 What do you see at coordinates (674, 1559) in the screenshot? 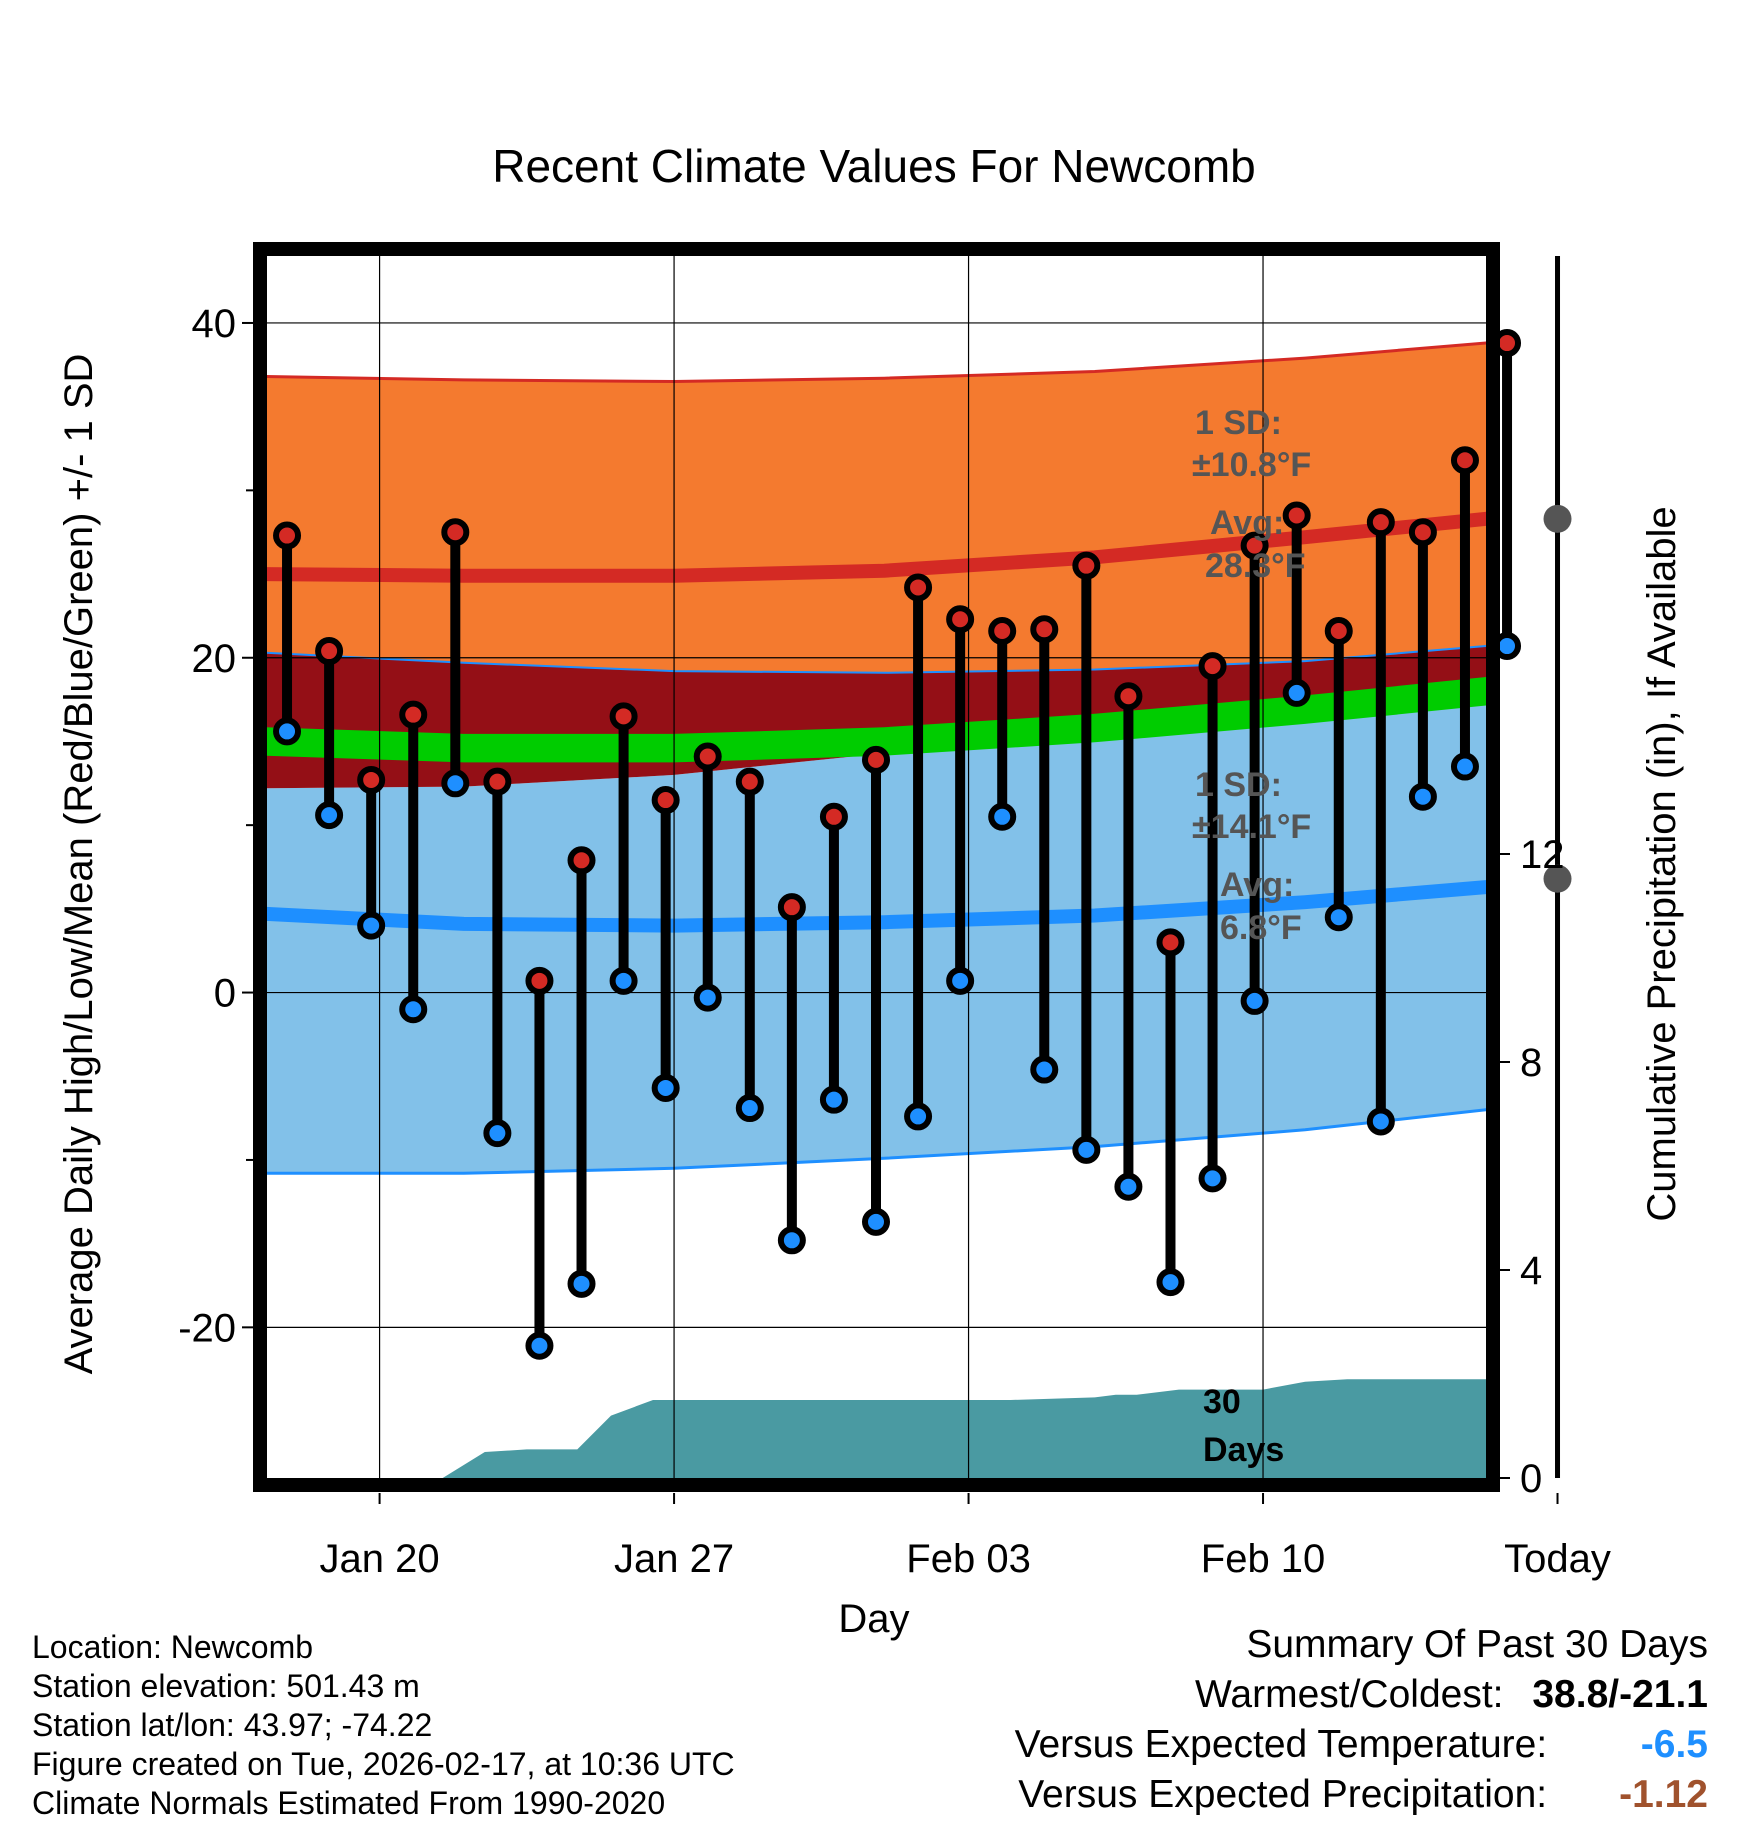
I see `x-tick-label: Jan 27` at bounding box center [674, 1559].